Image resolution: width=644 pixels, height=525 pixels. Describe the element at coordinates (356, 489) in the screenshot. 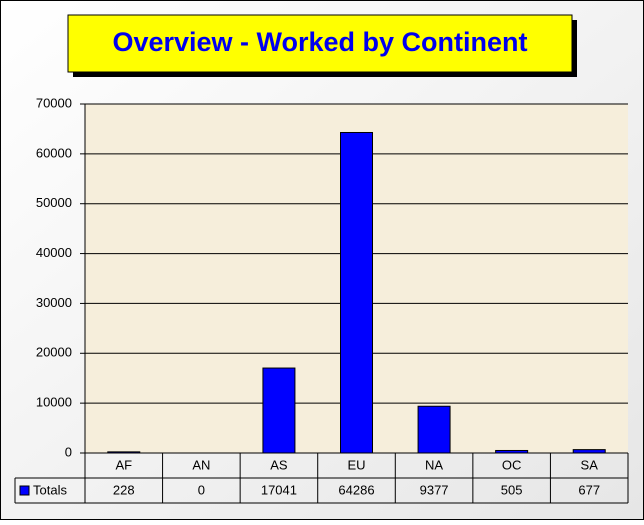

I see `table-value: 64286` at that location.